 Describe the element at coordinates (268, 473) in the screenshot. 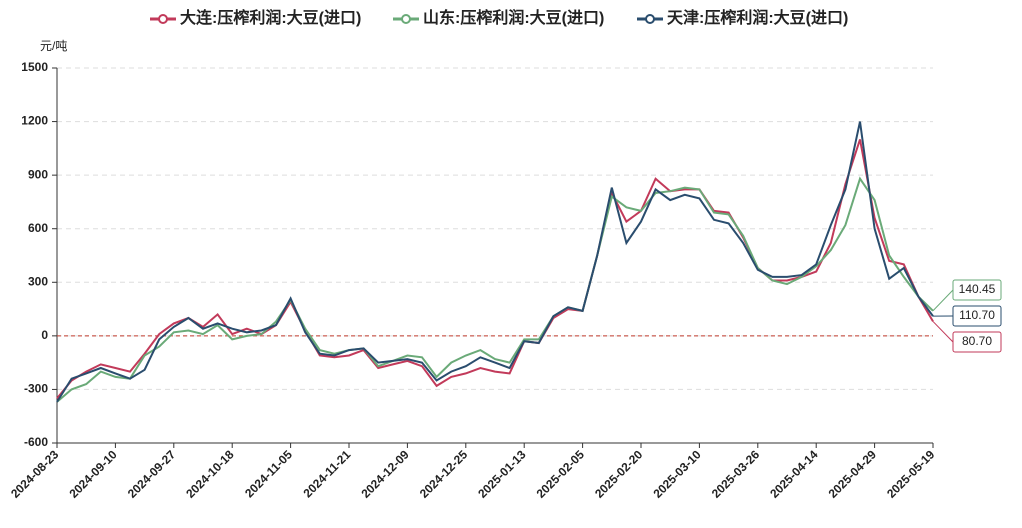

I see `x-tick-label: 2024-11-05` at that location.